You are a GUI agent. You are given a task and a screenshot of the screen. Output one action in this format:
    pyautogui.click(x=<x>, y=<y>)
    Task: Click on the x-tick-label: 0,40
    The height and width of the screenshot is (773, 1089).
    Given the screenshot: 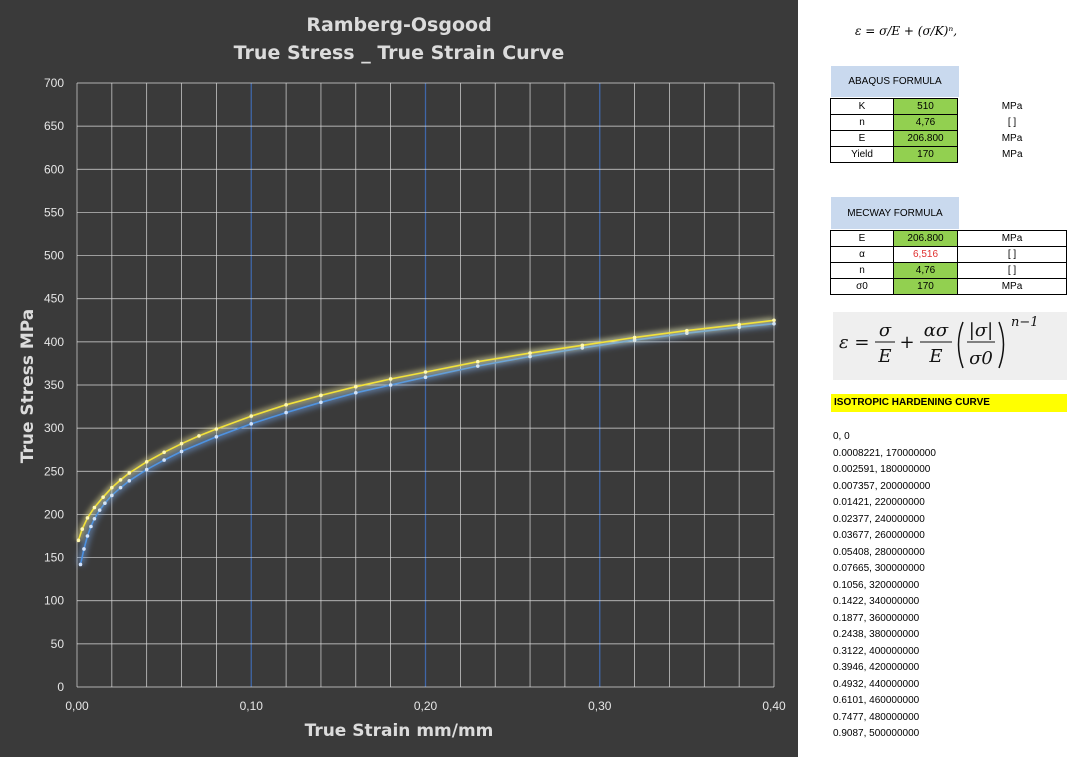 What is the action you would take?
    pyautogui.click(x=774, y=706)
    